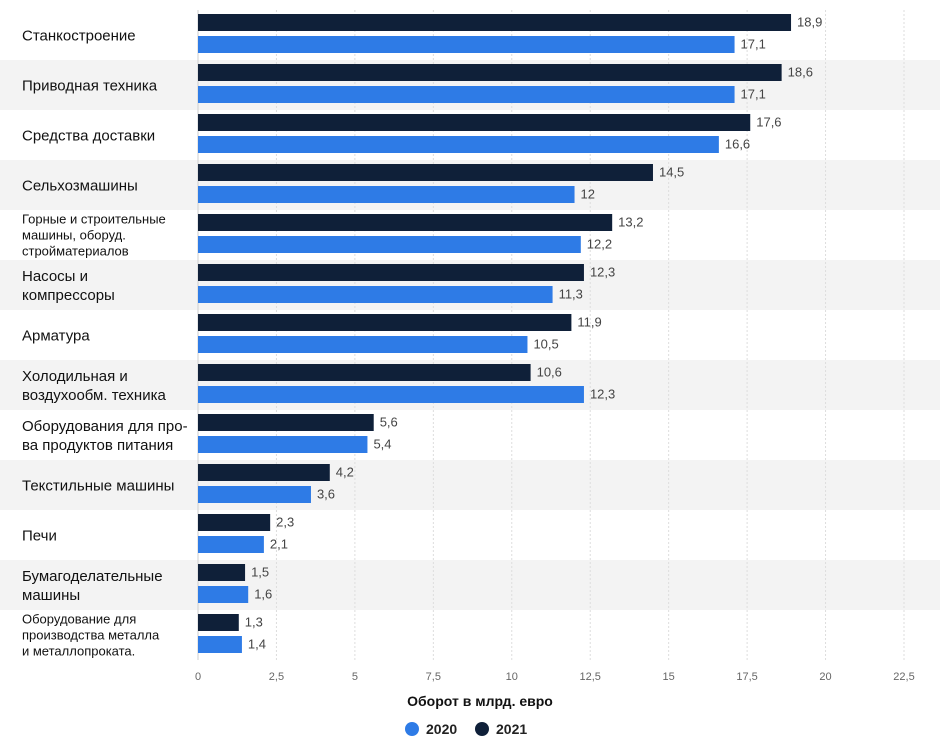  I want to click on legend-label: 2020, so click(441, 729).